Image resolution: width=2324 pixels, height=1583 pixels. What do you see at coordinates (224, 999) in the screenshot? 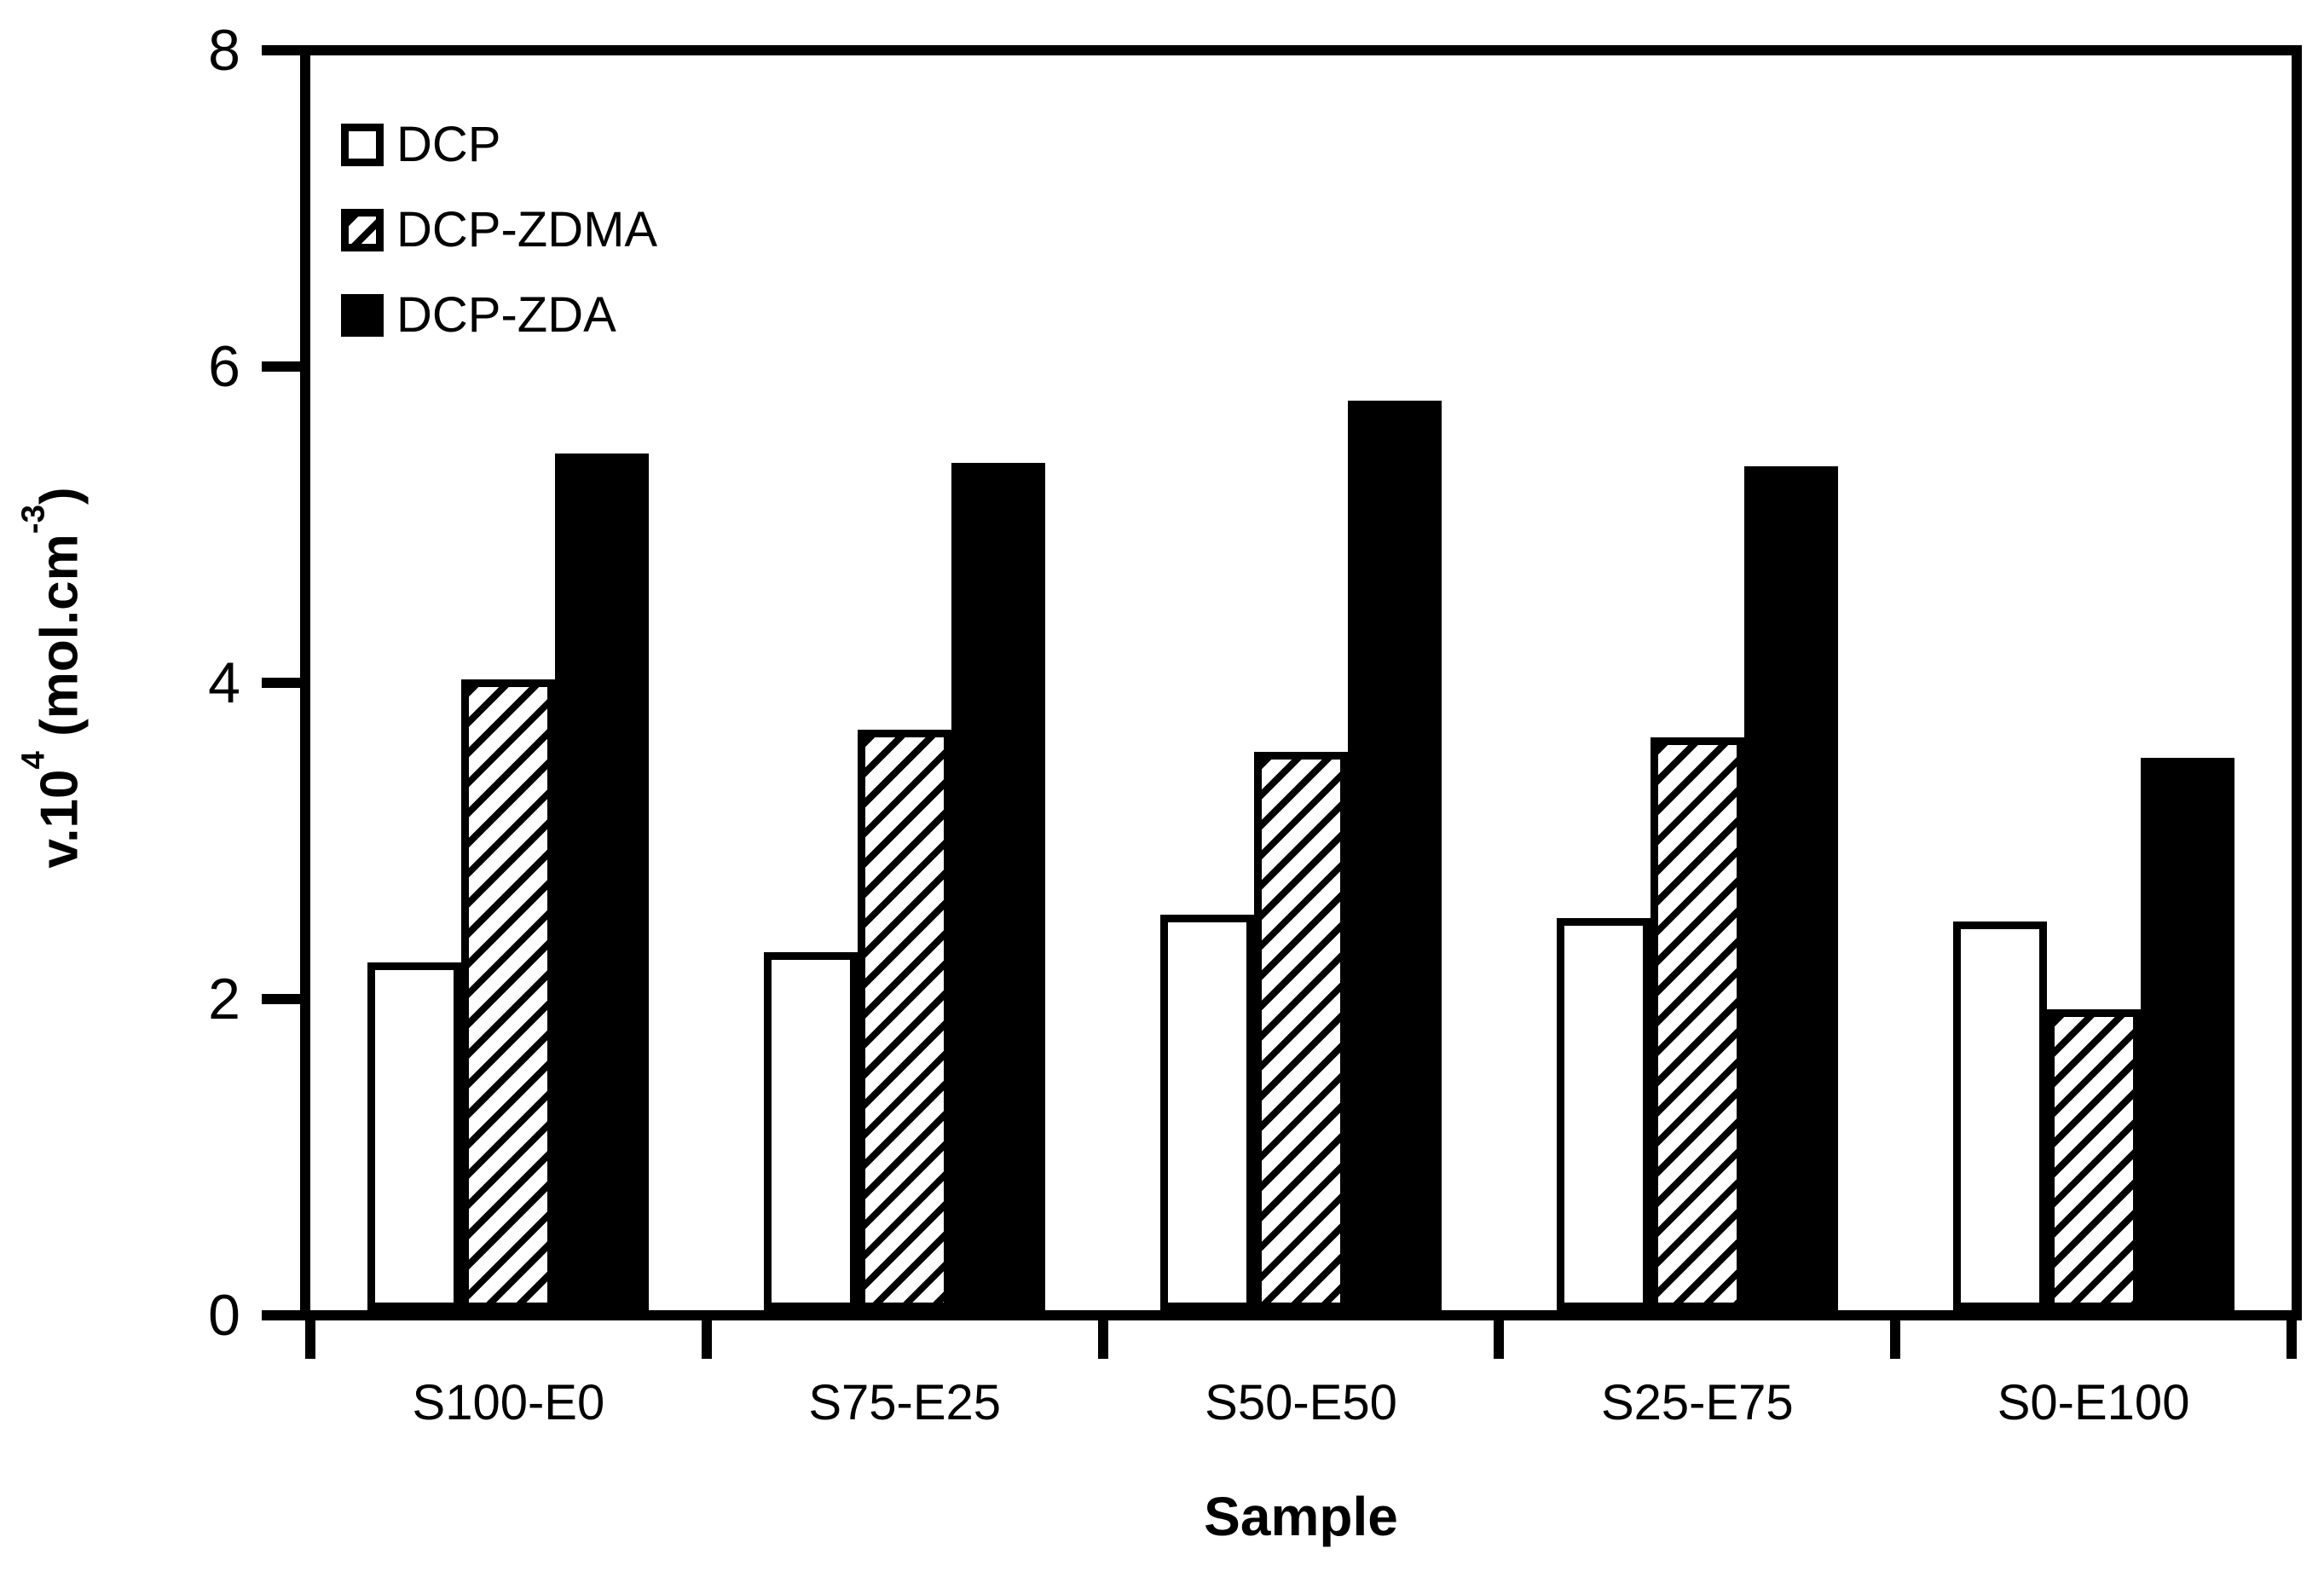
I see `y-axis-tick-label: 2` at bounding box center [224, 999].